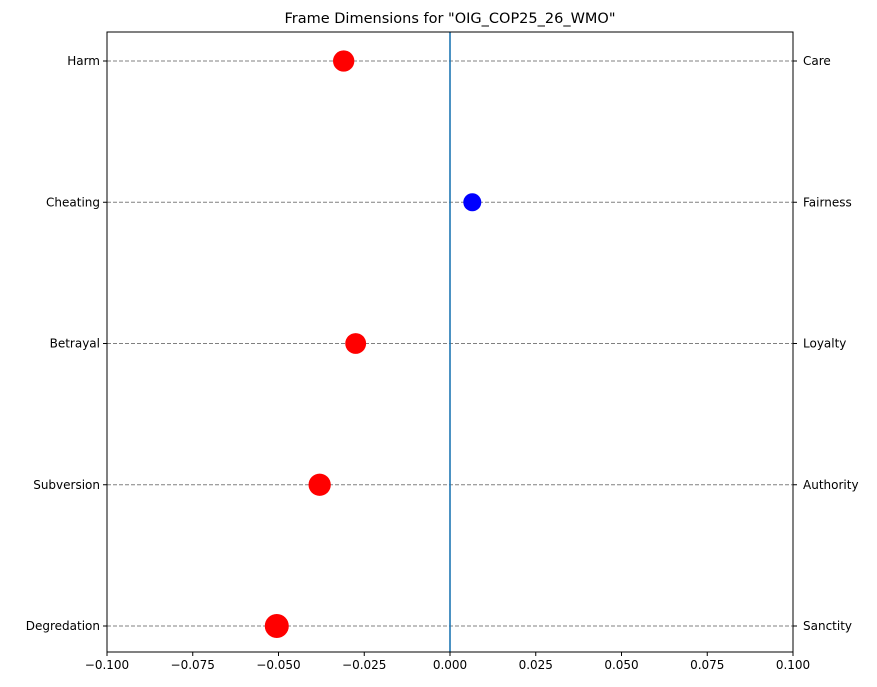 The image size is (877, 687). I want to click on x-tick-label: −0.025, so click(364, 665).